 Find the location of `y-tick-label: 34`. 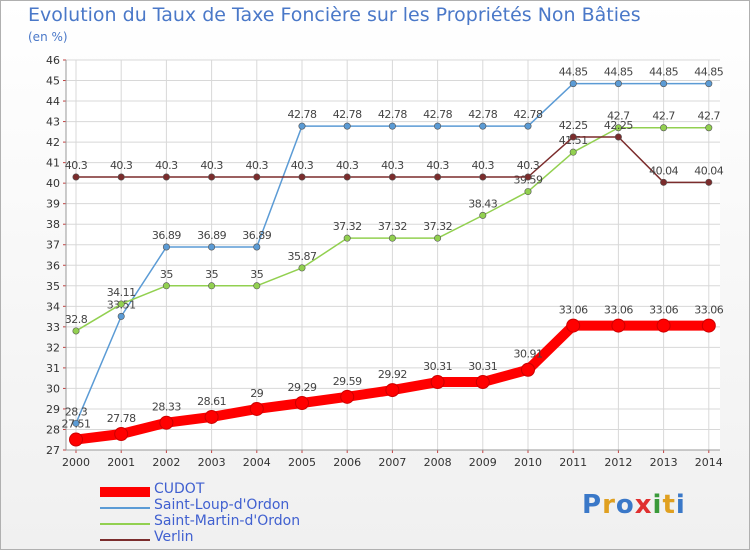

y-tick-label: 34 is located at coordinates (53, 306).